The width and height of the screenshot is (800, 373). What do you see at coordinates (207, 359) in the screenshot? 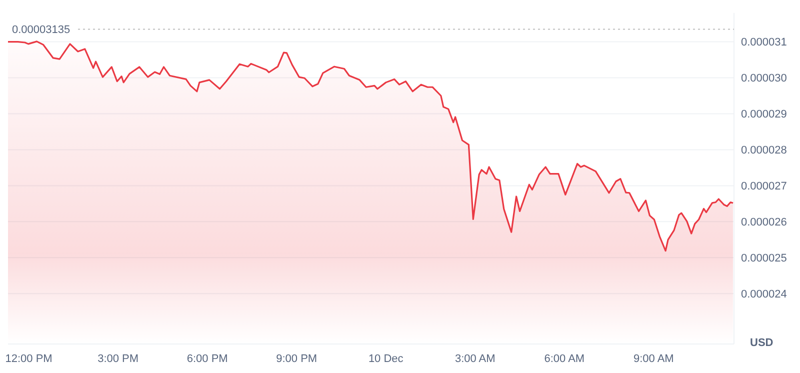
I see `x-tick-label: 6:00 PM` at bounding box center [207, 359].